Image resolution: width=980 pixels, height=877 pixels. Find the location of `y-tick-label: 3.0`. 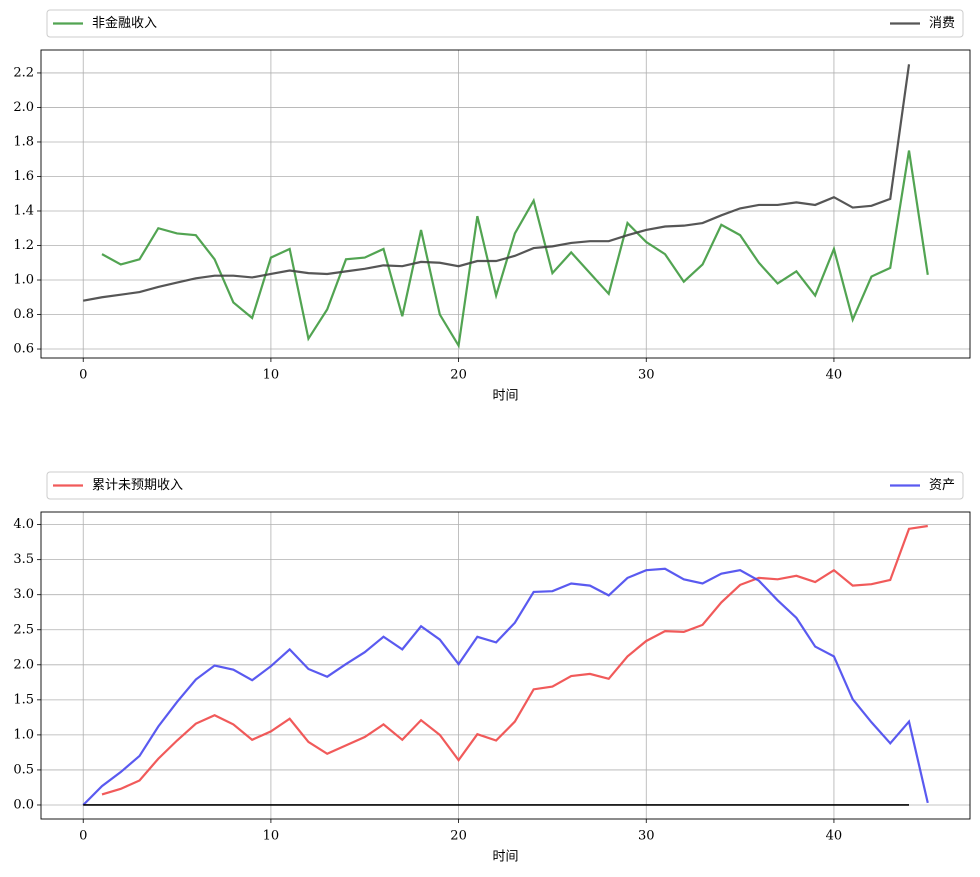

y-tick-label: 3.0 is located at coordinates (23, 594).